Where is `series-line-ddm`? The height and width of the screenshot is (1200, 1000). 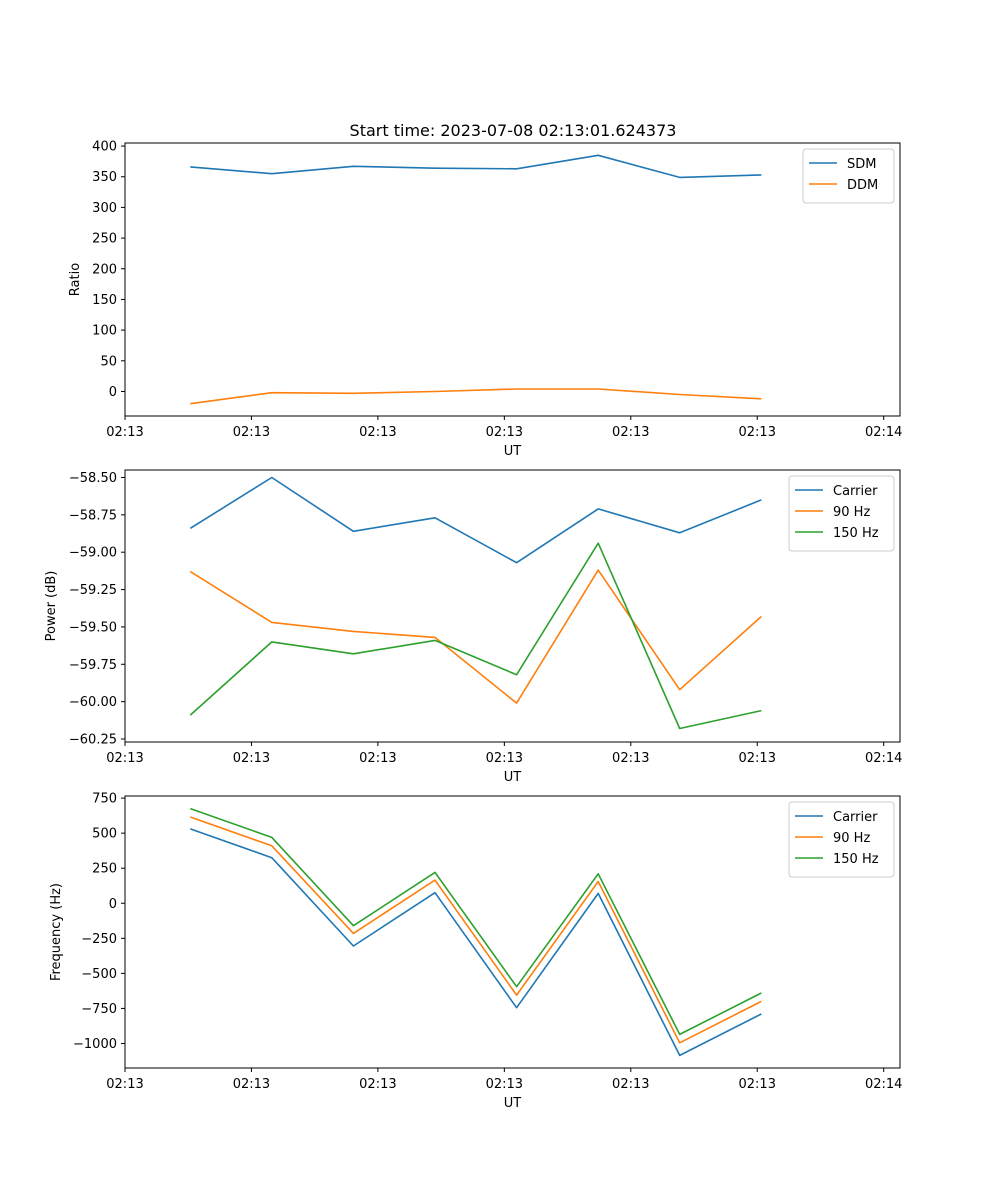
series-line-ddm is located at coordinates (476, 396).